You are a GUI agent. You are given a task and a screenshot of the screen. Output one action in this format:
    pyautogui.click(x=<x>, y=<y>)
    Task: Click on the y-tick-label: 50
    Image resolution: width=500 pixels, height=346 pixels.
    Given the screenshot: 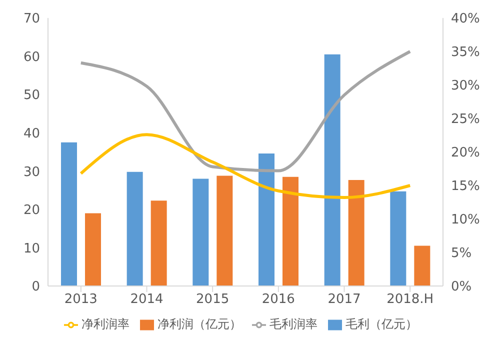 What is the action you would take?
    pyautogui.click(x=31, y=96)
    